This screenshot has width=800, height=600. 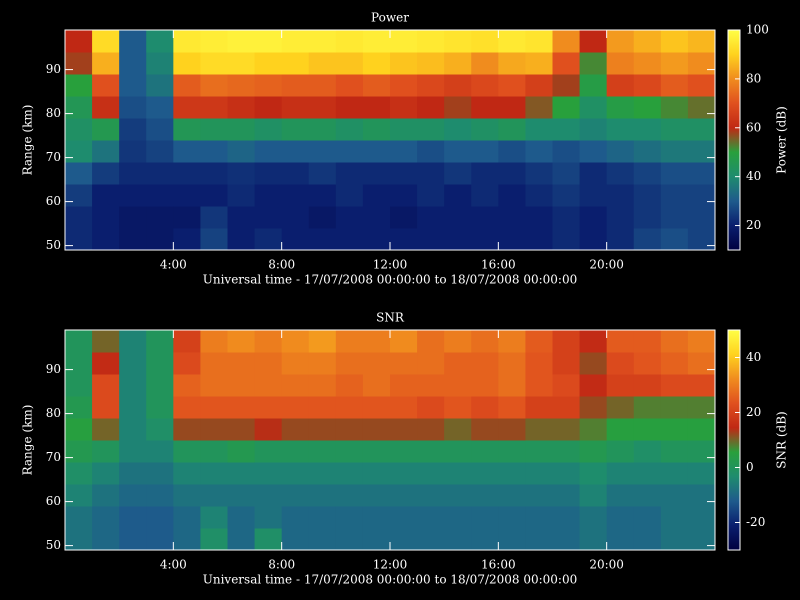 What do you see at coordinates (606, 265) in the screenshot?
I see `x-tick-label: 20:00` at bounding box center [606, 265].